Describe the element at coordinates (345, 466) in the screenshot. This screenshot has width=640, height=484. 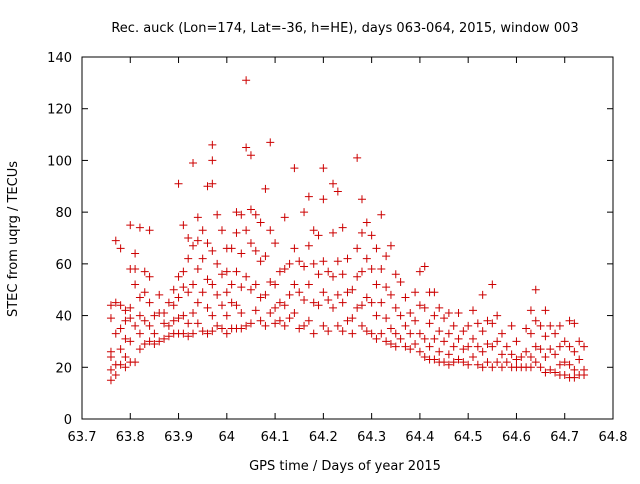
I see `x-axis-label: GPS time / Days of year 2015` at that location.